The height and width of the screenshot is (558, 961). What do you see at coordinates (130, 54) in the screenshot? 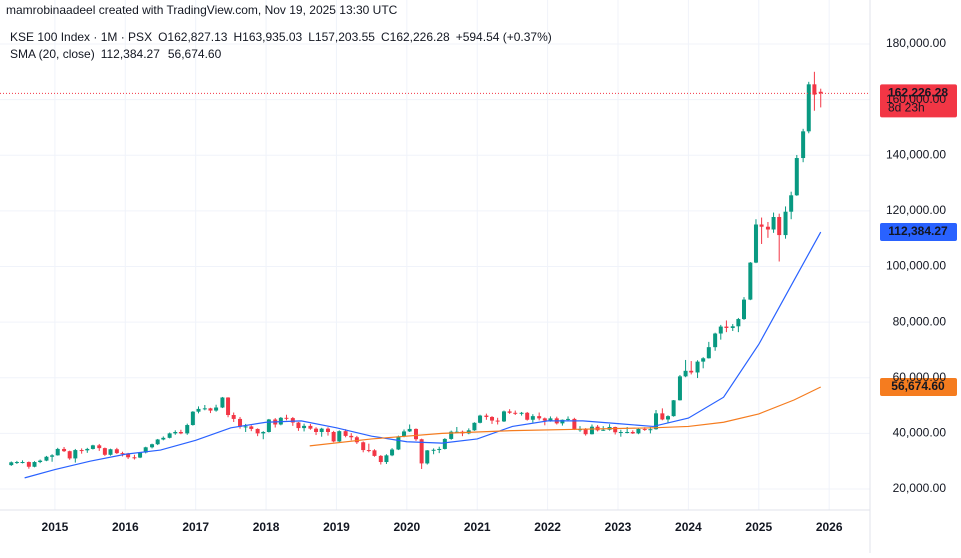
I see `legend-indicator-value: 112,384.27` at bounding box center [130, 54].